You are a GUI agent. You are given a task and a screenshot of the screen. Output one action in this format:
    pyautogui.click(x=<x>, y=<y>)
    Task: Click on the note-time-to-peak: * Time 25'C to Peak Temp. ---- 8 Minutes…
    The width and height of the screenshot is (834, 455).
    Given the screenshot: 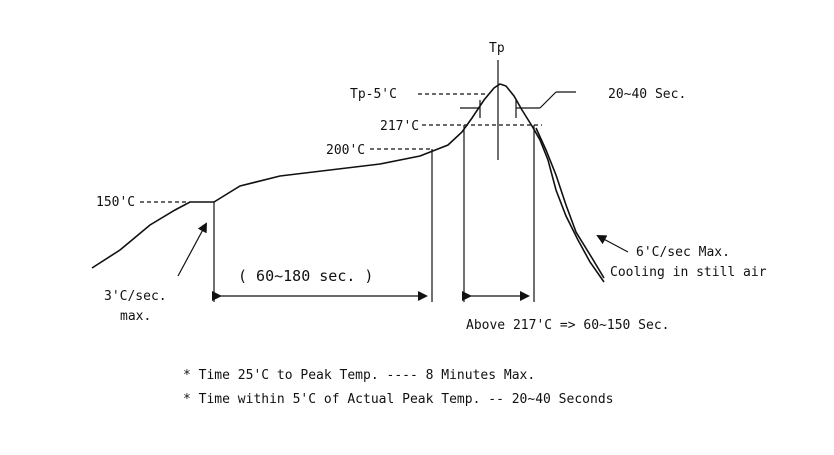 What is the action you would take?
    pyautogui.click(x=359, y=375)
    